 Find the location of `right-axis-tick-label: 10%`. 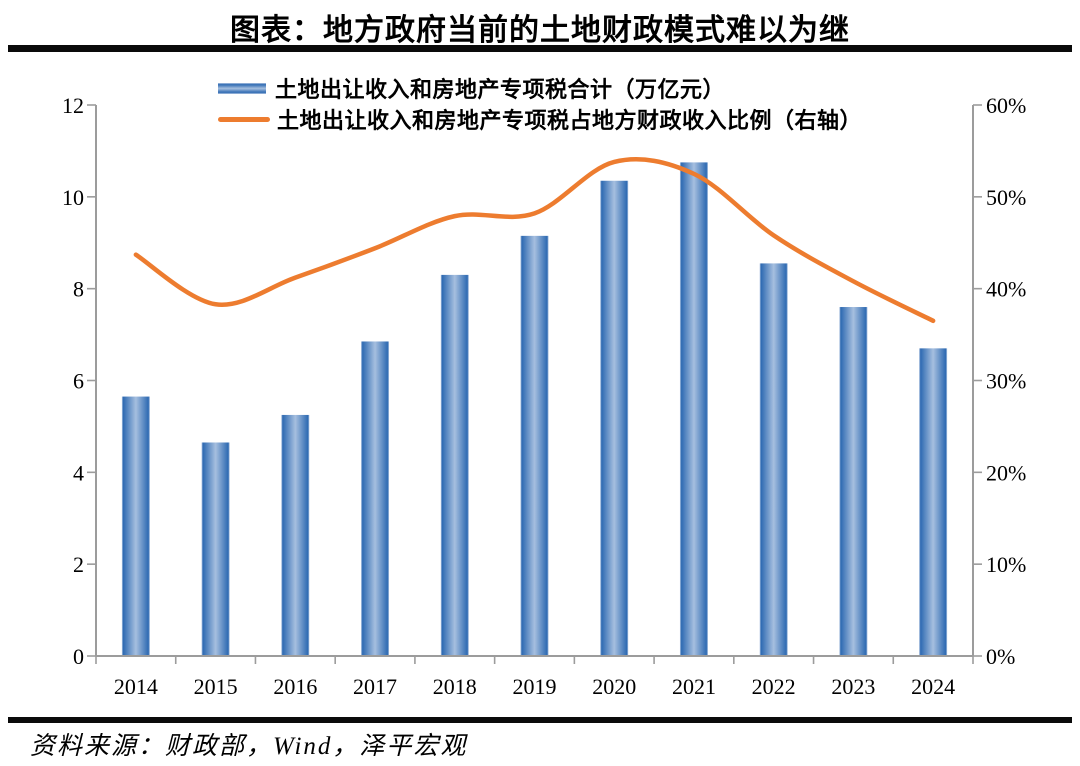

right-axis-tick-label: 10% is located at coordinates (1006, 564).